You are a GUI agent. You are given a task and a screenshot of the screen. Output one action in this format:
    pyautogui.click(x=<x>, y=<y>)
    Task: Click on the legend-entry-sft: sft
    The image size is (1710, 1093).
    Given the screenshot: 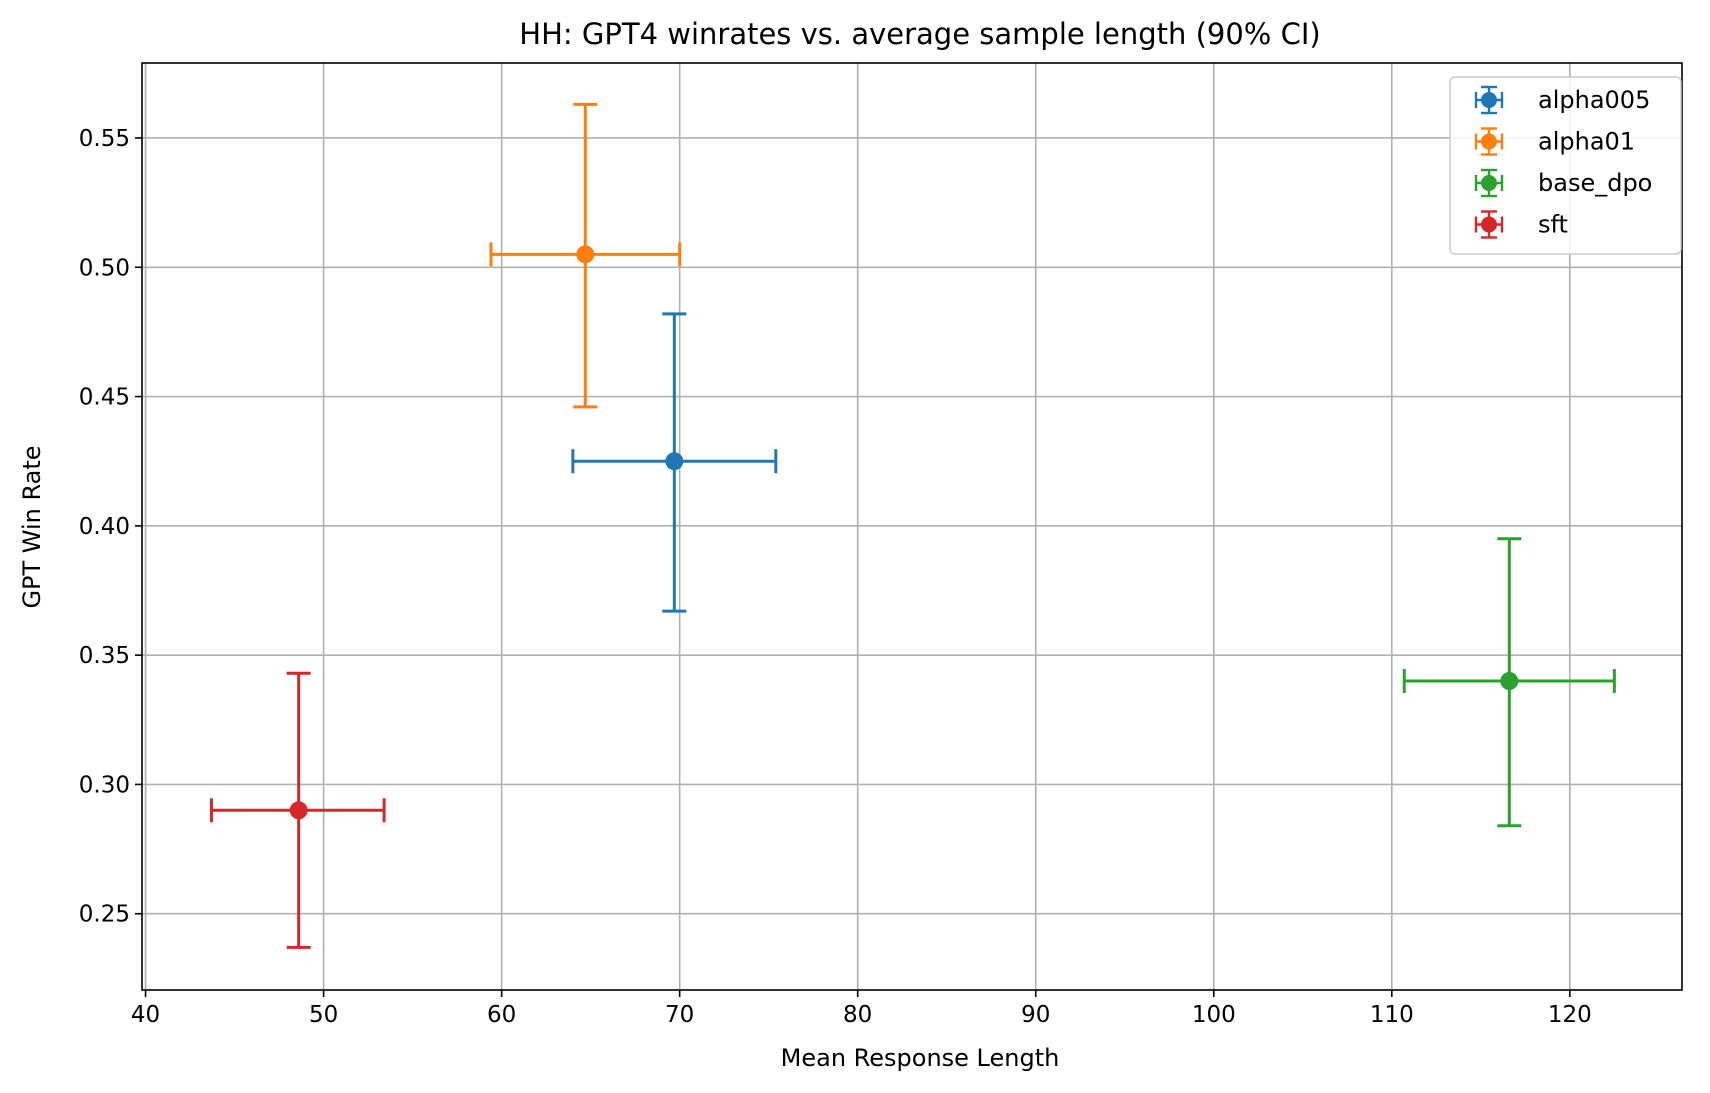 What is the action you would take?
    pyautogui.click(x=1521, y=224)
    